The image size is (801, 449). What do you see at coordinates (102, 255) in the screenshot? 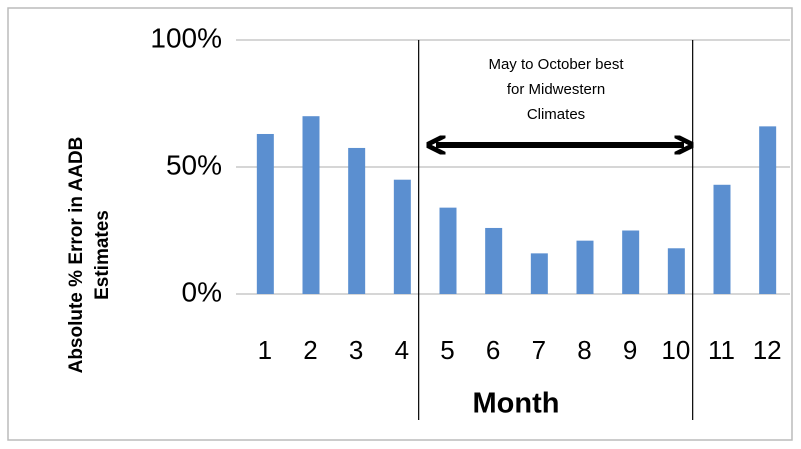
I see `y-axis-label: Estimates` at bounding box center [102, 255].